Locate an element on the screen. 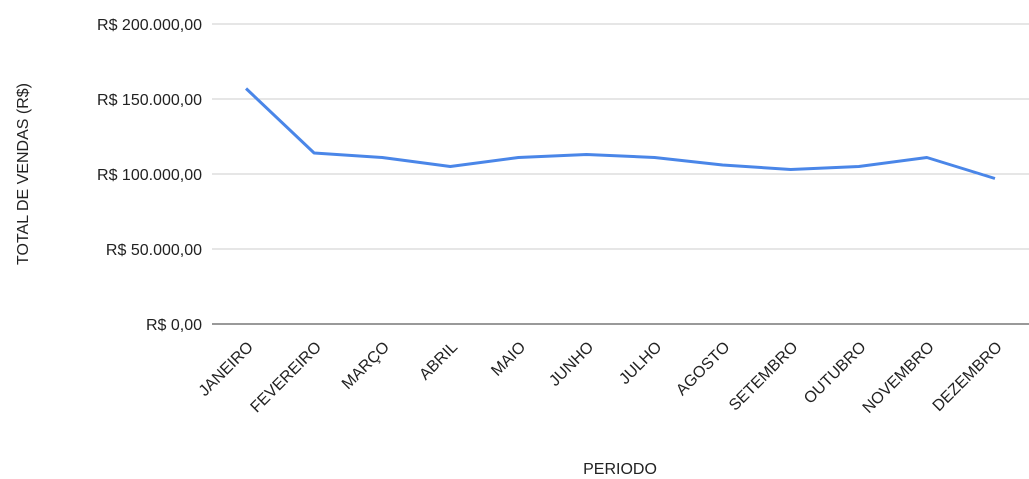  x-tick-label: JANEIRO is located at coordinates (226, 369).